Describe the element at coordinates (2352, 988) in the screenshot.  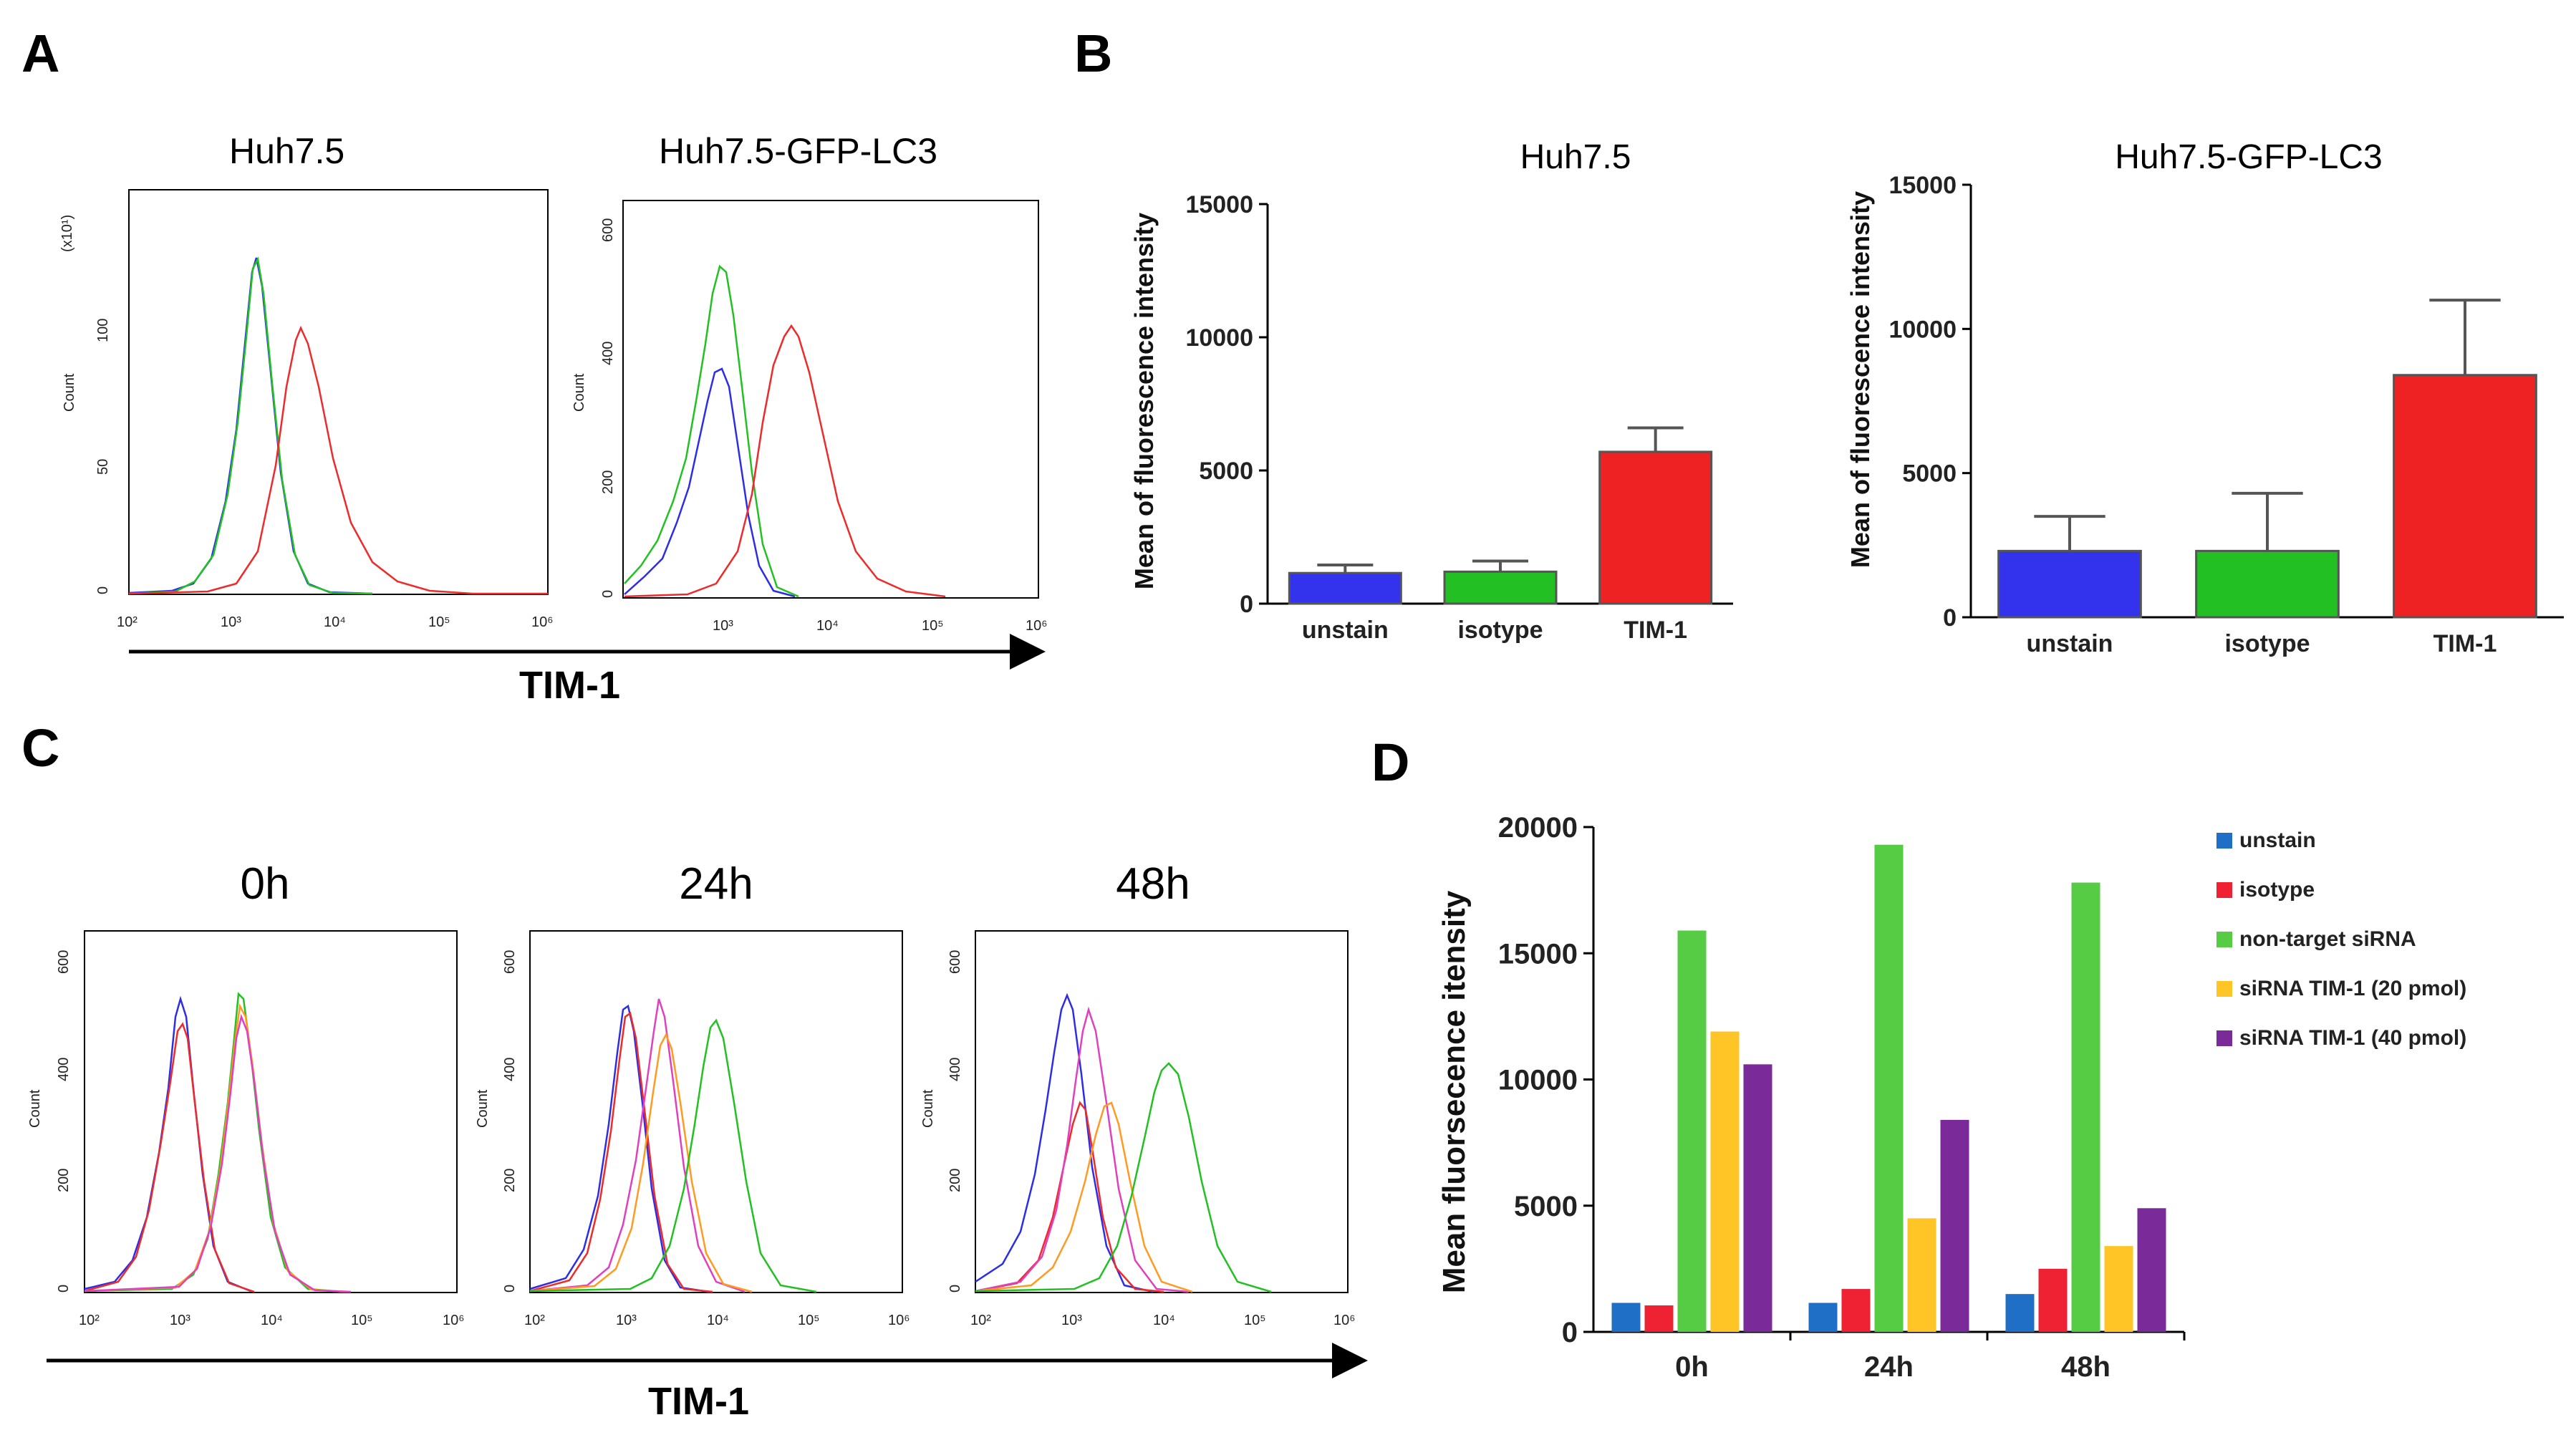
I see `legend-label: siRNA TIM-1 (20 pmol)` at that location.